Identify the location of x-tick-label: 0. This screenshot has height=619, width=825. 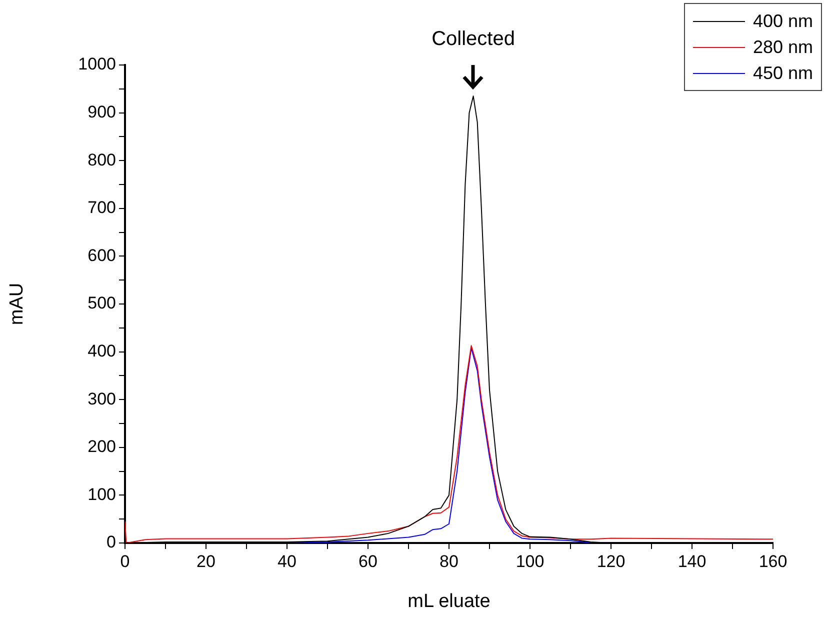
(125, 561).